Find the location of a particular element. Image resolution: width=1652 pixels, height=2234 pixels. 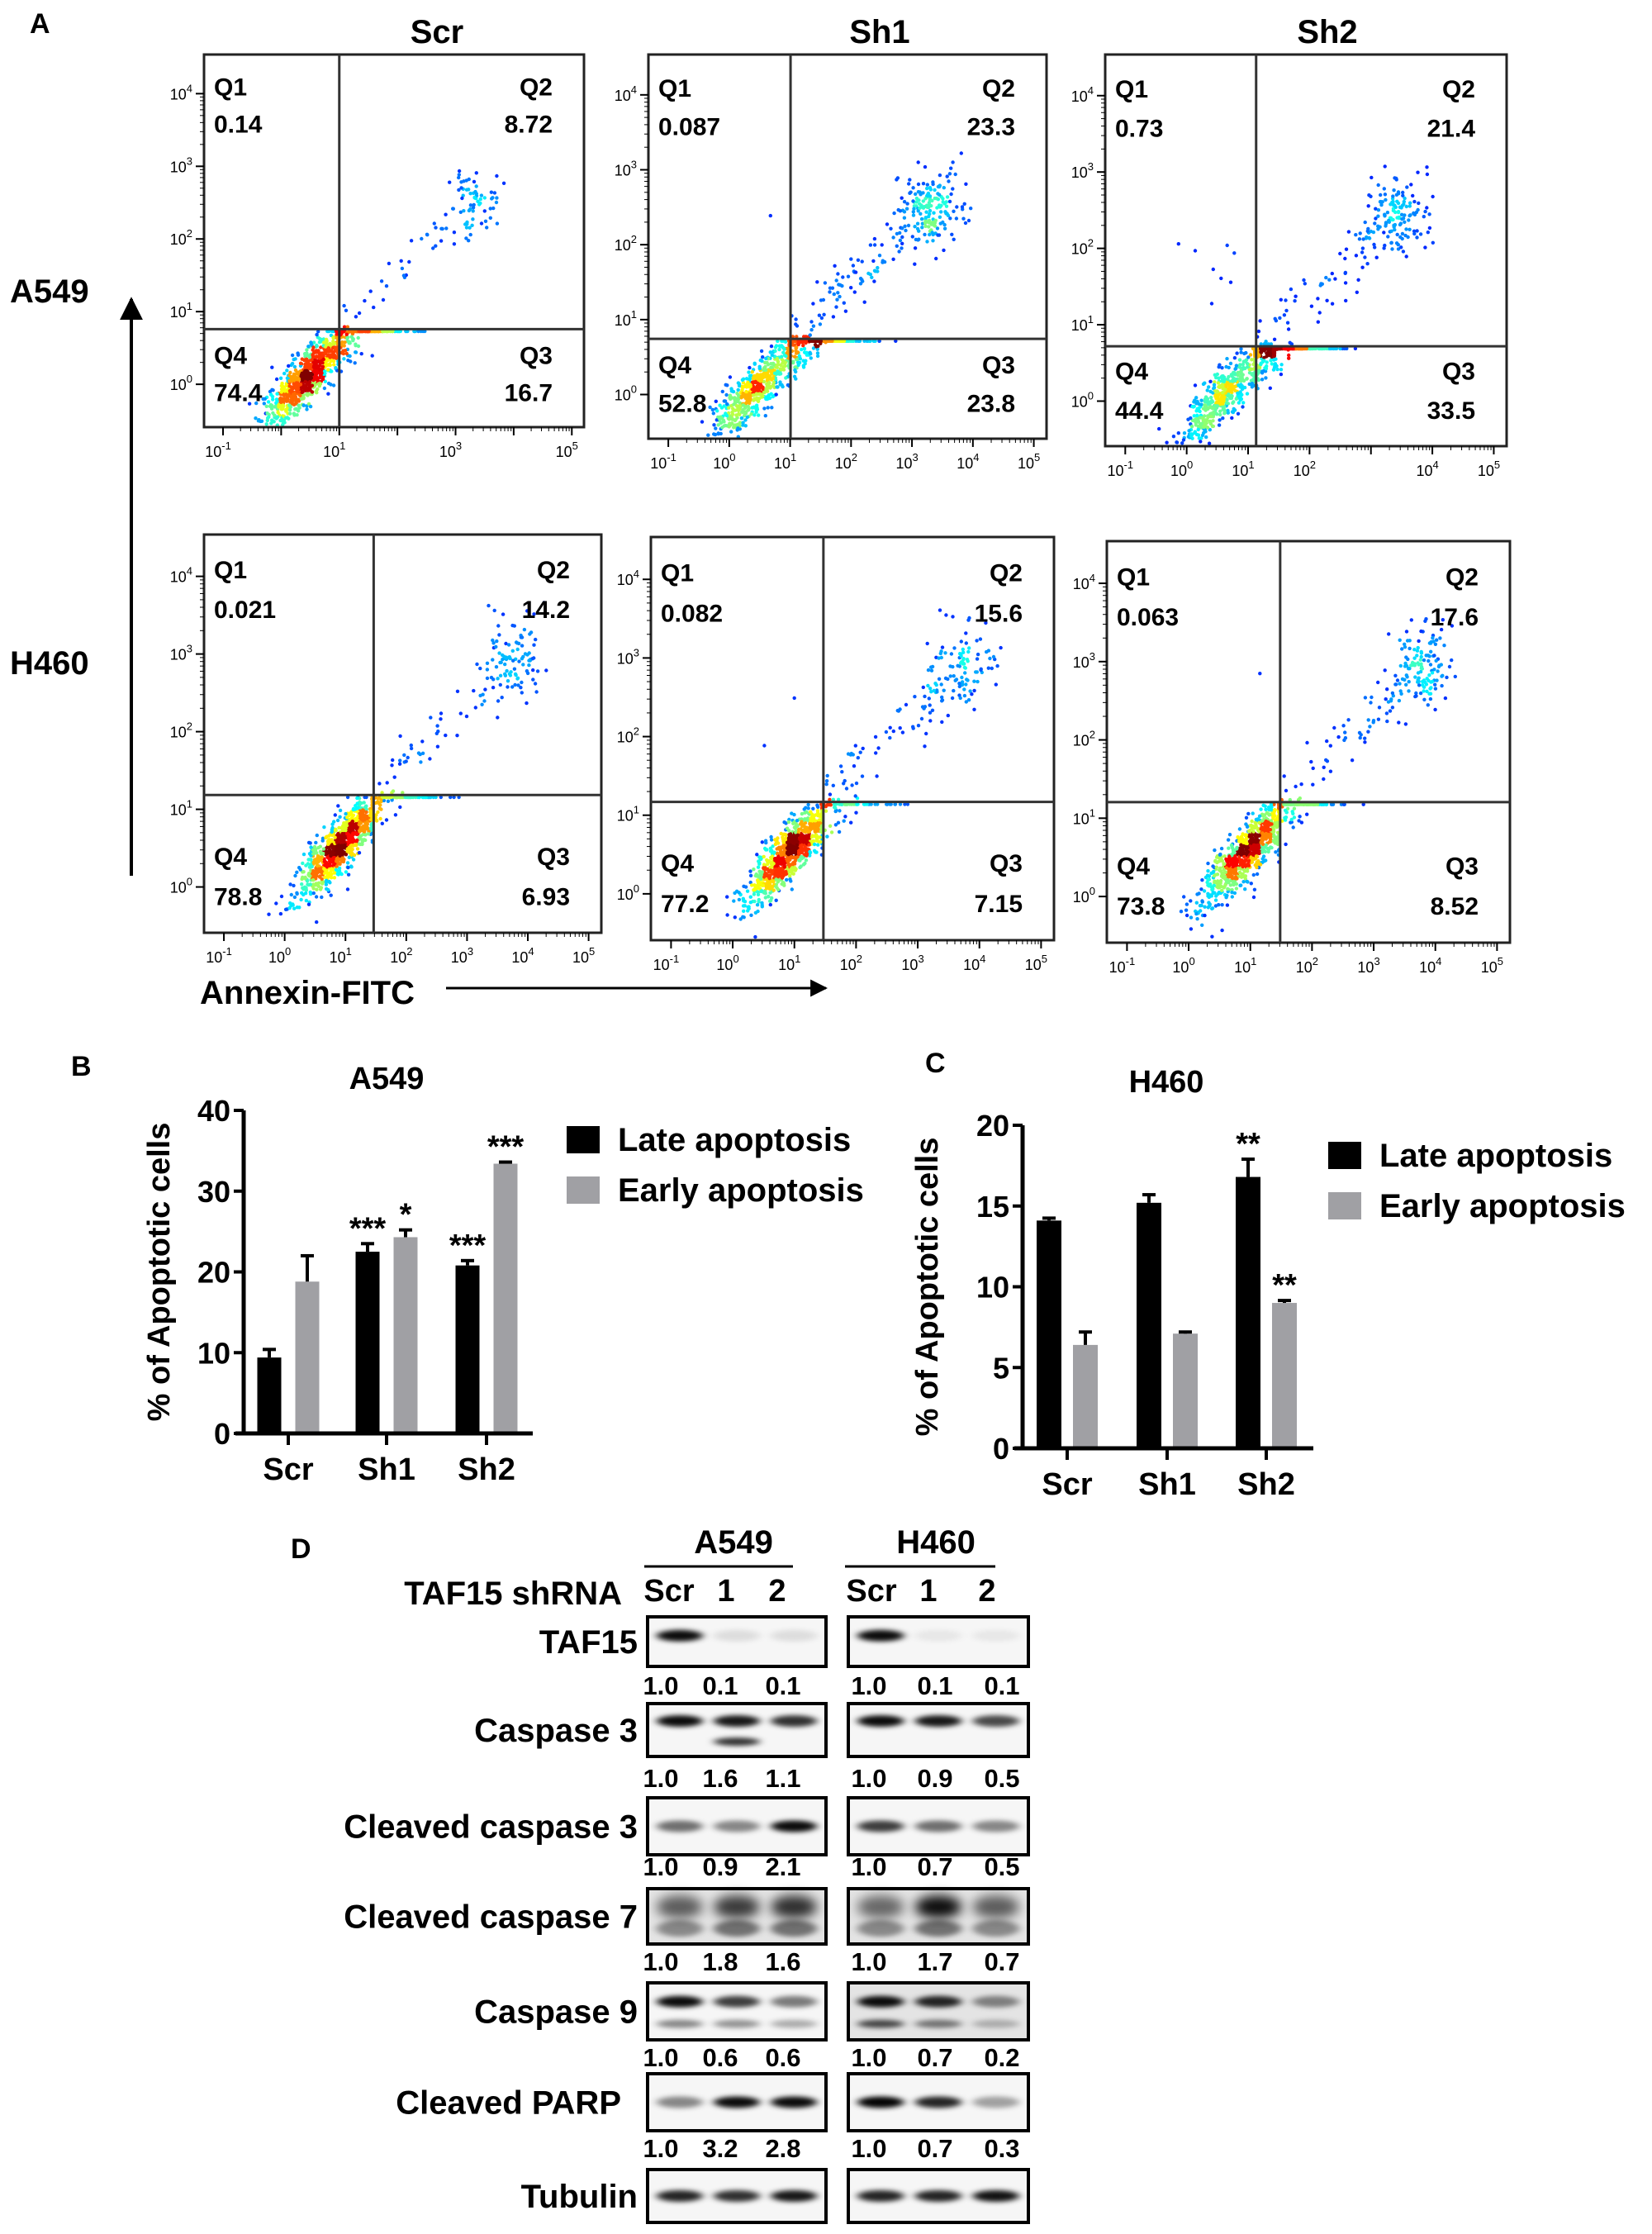

x-tick-label: 10⁵ is located at coordinates (583, 956).